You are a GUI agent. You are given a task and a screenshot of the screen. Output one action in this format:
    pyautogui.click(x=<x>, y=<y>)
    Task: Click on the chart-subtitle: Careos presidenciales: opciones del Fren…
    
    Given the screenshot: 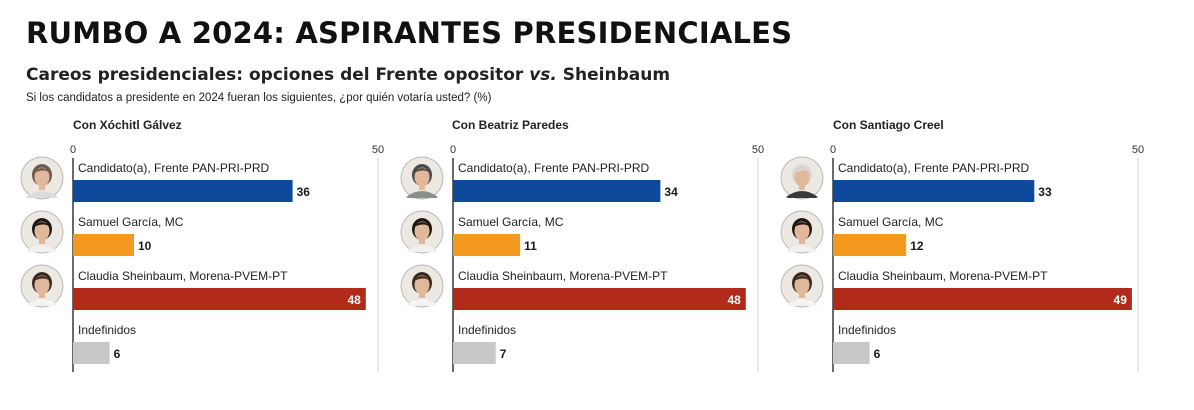 What is the action you would take?
    pyautogui.click(x=348, y=75)
    